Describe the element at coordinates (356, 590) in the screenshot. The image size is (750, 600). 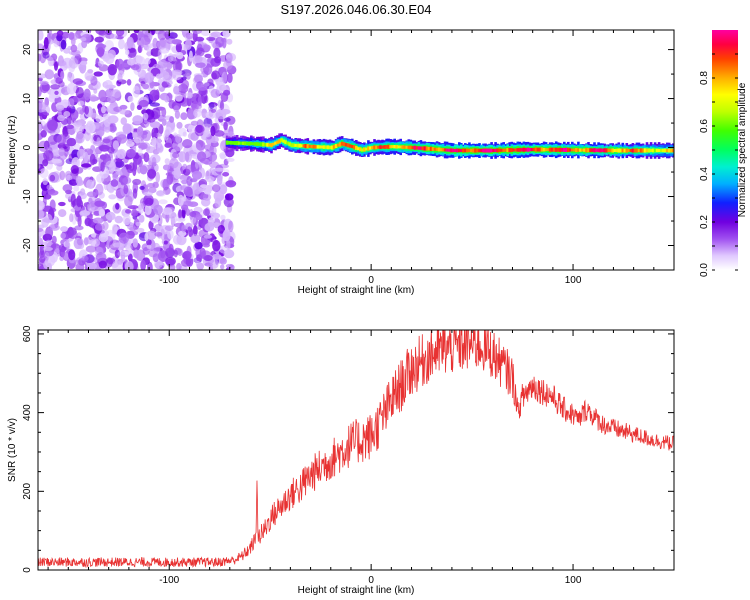
I see `snr-xlabel: Height of straight line (km)` at that location.